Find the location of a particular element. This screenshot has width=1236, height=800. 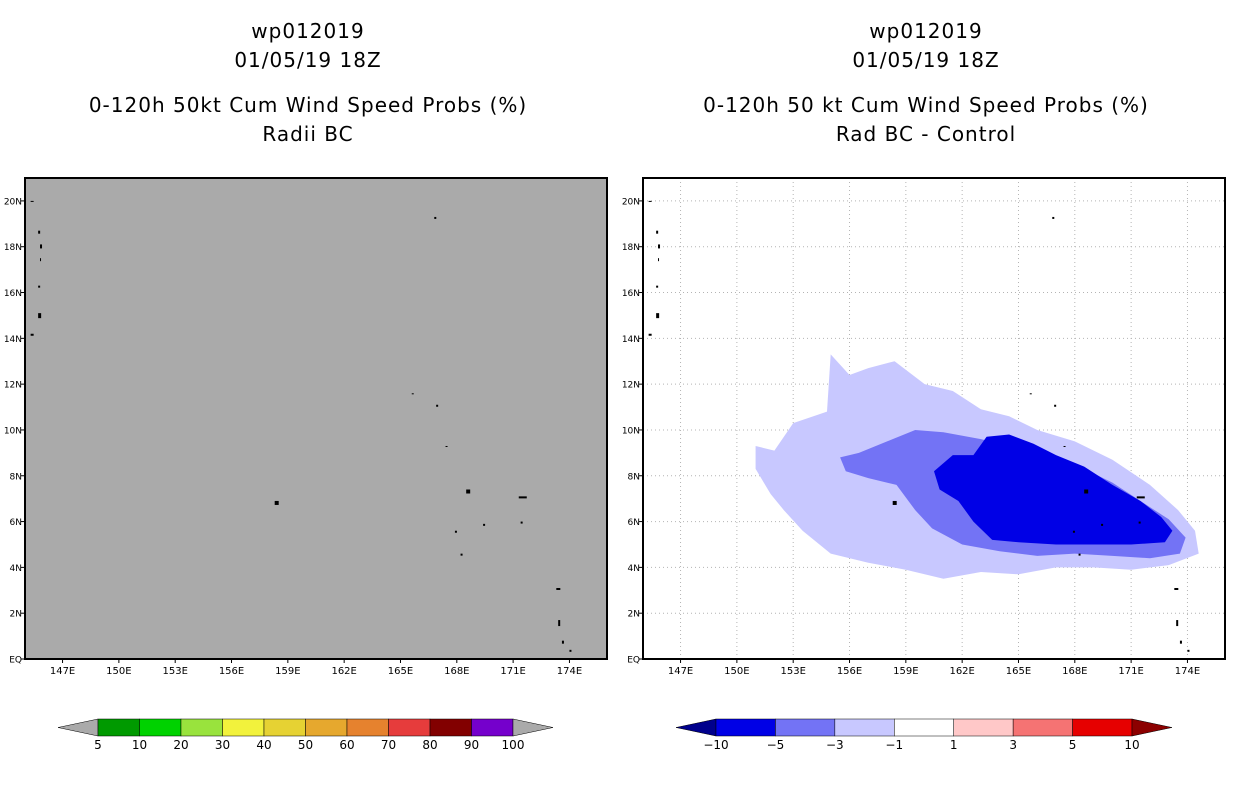

colorbar-label: 80 is located at coordinates (429, 745).